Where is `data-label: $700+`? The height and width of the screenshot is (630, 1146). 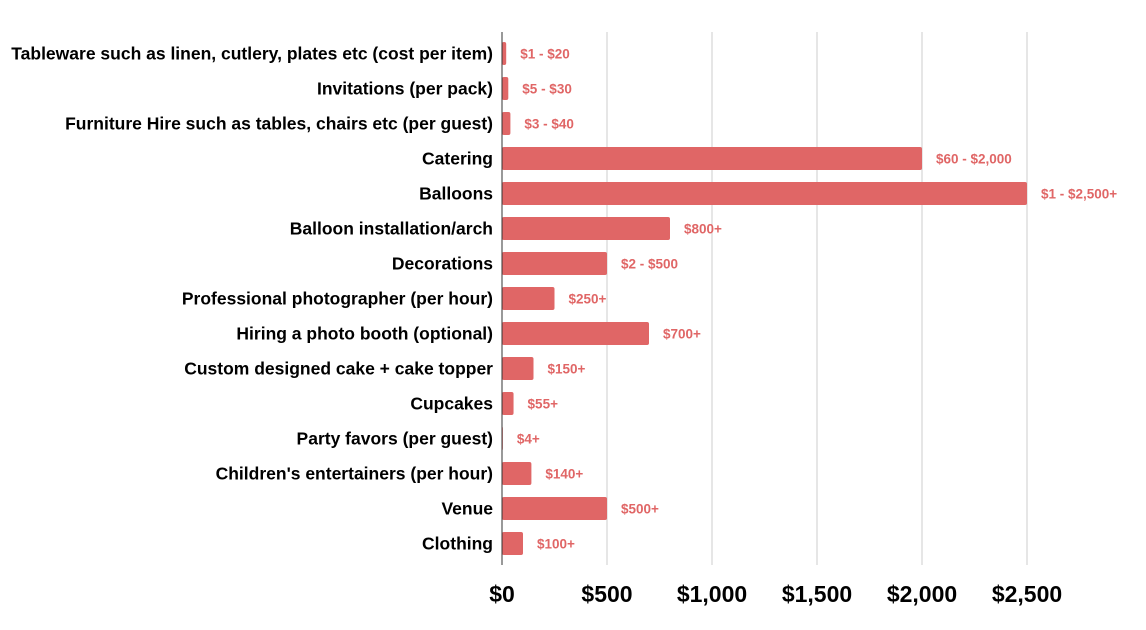 data-label: $700+ is located at coordinates (682, 334).